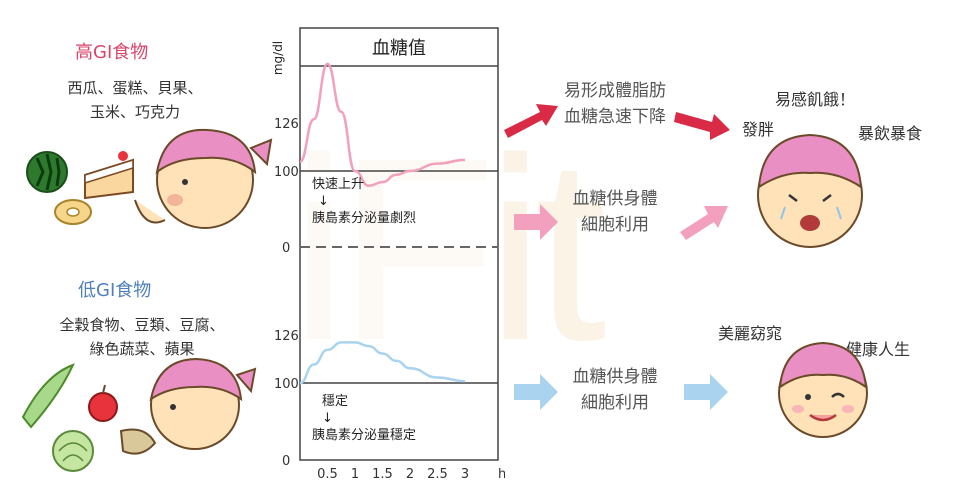 This screenshot has height=499, width=960. What do you see at coordinates (135, 100) in the screenshot?
I see `high-gi-foods: 西瓜、蛋糕、貝果、 玉米、巧克力` at bounding box center [135, 100].